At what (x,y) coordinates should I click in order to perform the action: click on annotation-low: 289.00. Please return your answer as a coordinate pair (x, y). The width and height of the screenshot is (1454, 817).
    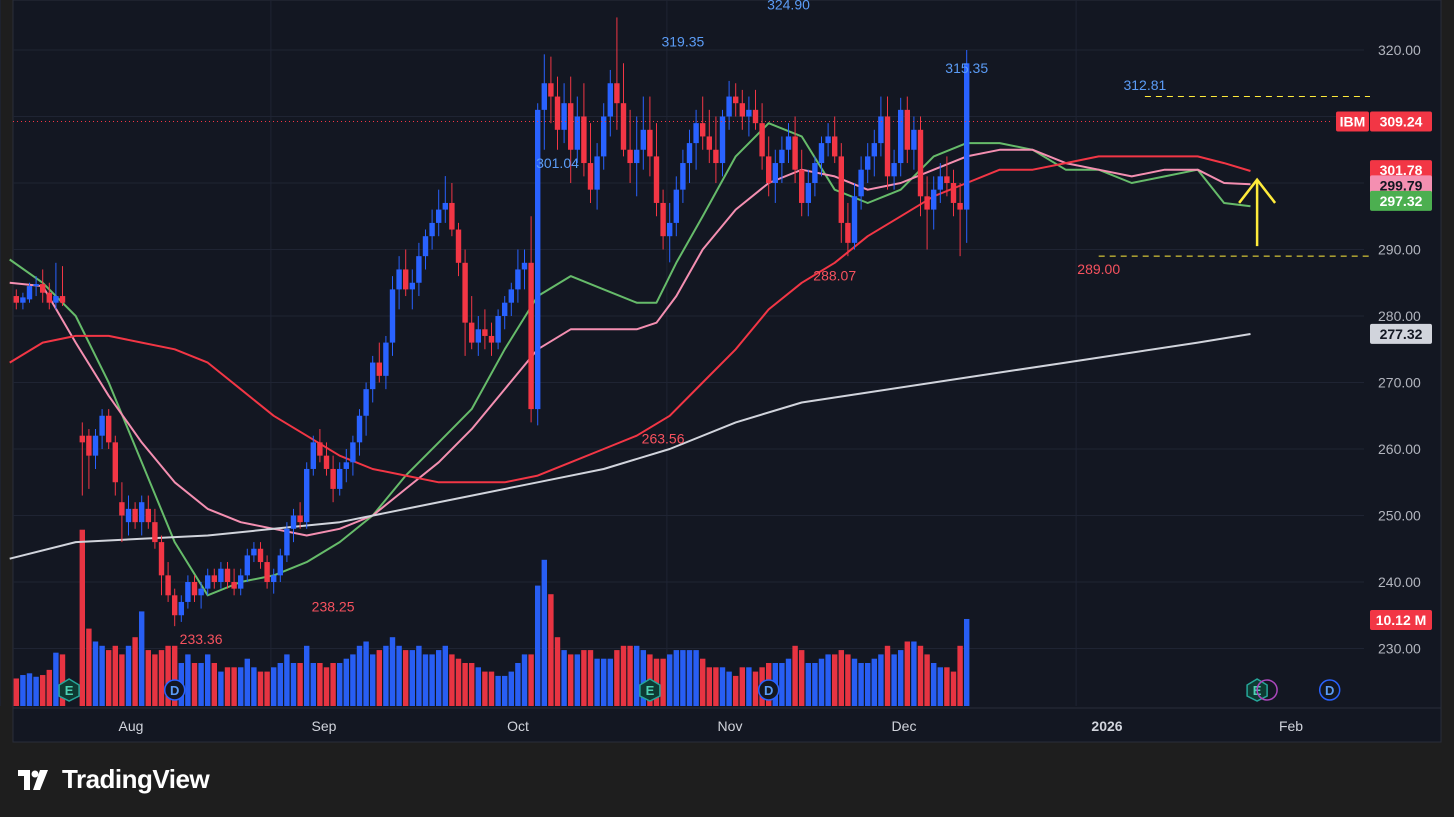
    Looking at the image, I should click on (1098, 269).